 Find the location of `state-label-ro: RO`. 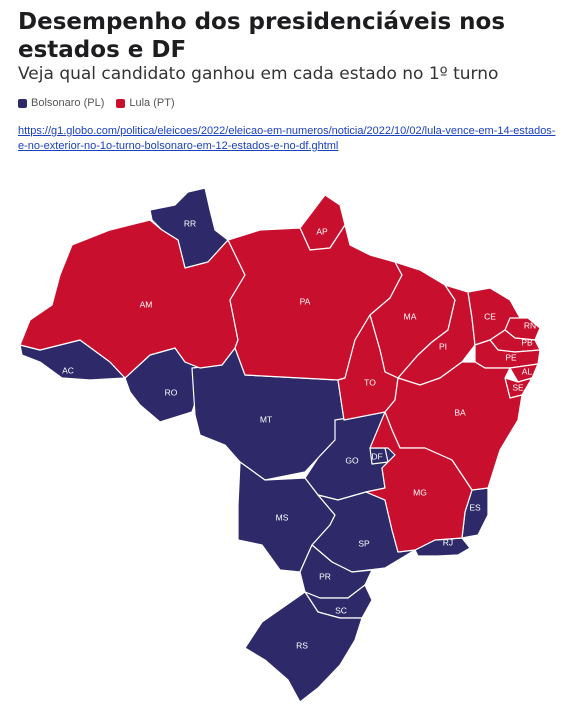

state-label-ro: RO is located at coordinates (171, 392).